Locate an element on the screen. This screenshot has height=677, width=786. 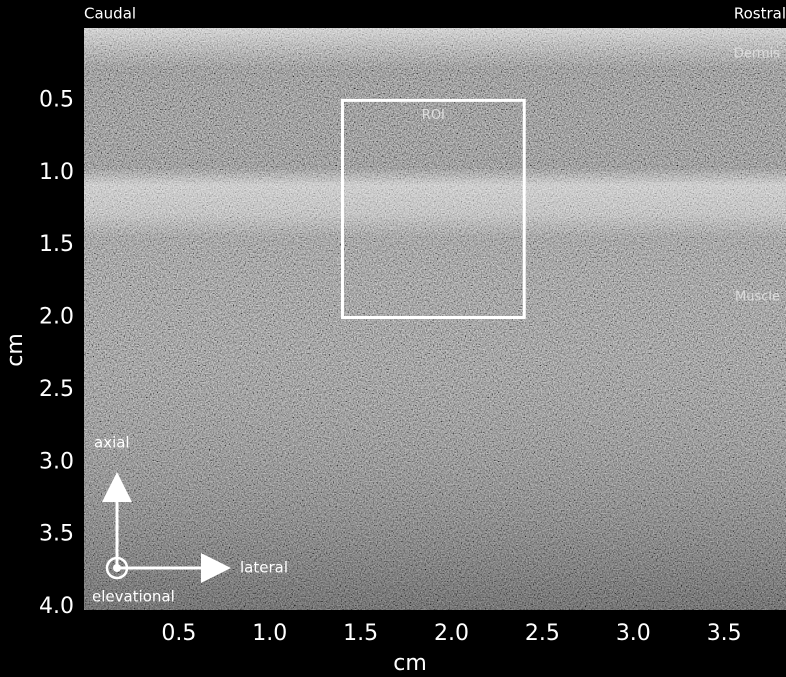
y-axis-label: cm is located at coordinates (15, 350).